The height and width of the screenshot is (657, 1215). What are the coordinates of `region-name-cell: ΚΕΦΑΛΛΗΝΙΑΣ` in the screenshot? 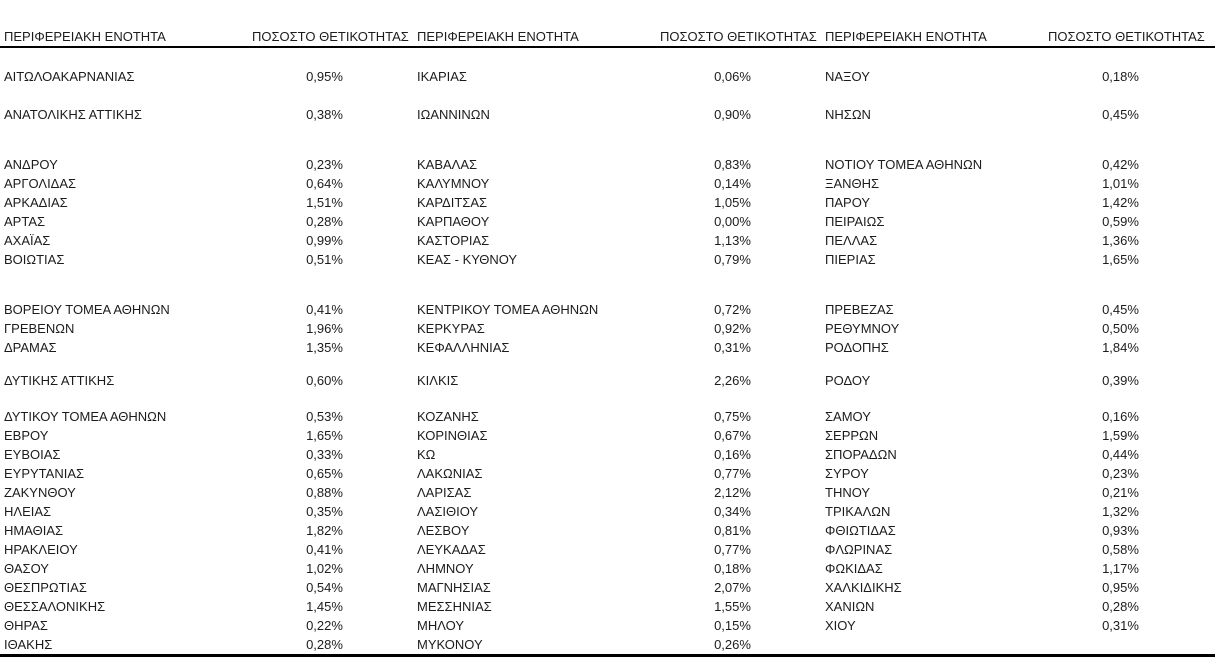 It's located at (463, 347).